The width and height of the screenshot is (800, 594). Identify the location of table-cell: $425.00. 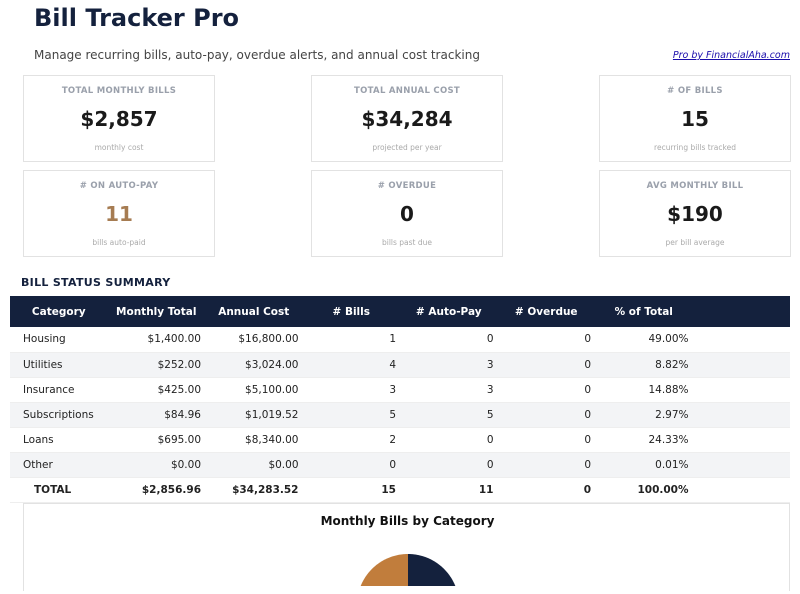
(156, 390).